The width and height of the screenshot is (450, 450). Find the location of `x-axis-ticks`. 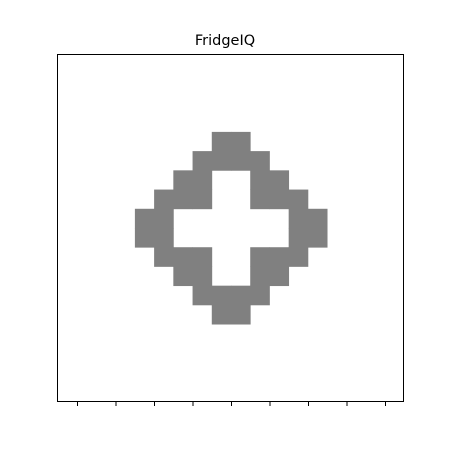

x-axis-ticks is located at coordinates (231, 404).